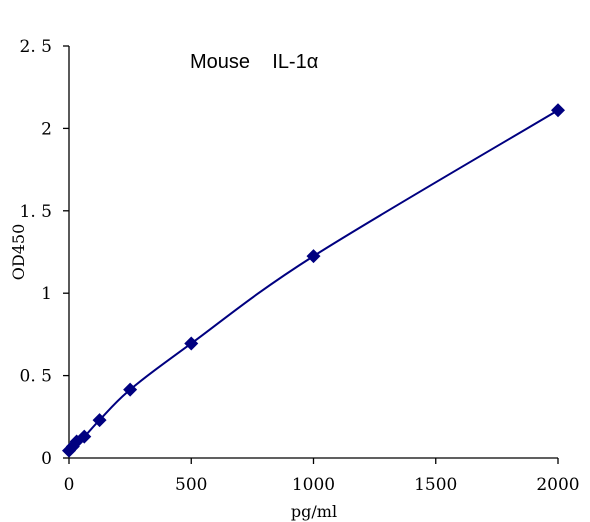 The width and height of the screenshot is (590, 522). What do you see at coordinates (46, 294) in the screenshot?
I see `y-tick-label: 1` at bounding box center [46, 294].